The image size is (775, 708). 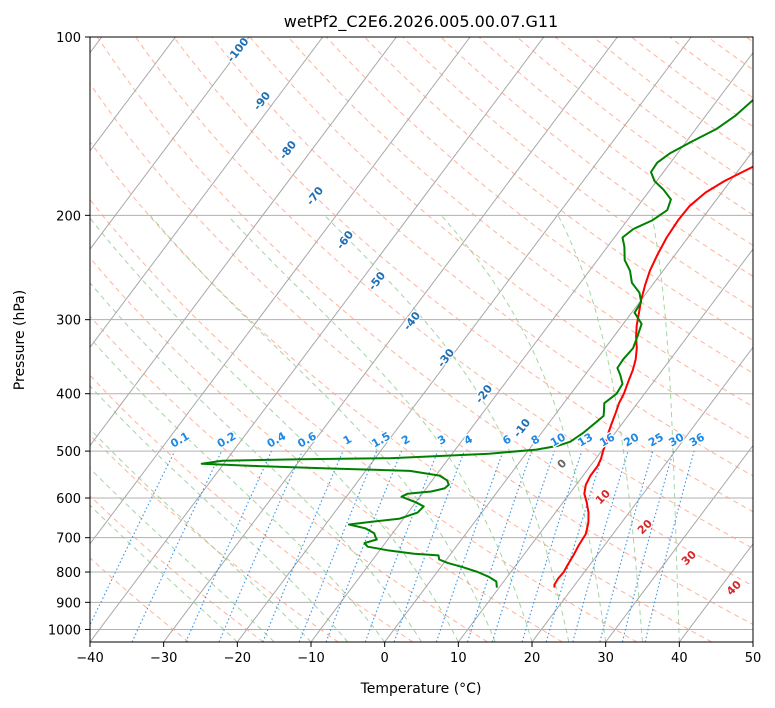 I want to click on y-axis-title: Pressure (hPa), so click(x=20, y=340).